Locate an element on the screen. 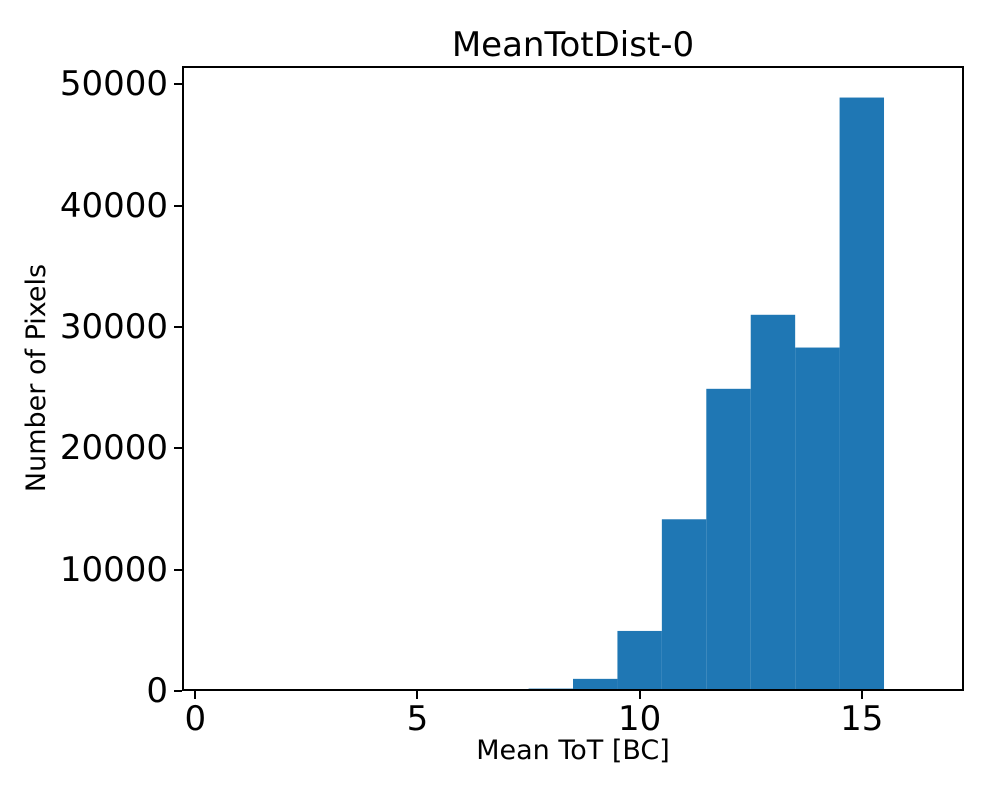  y-tick-label: 40000 is located at coordinates (113, 205).